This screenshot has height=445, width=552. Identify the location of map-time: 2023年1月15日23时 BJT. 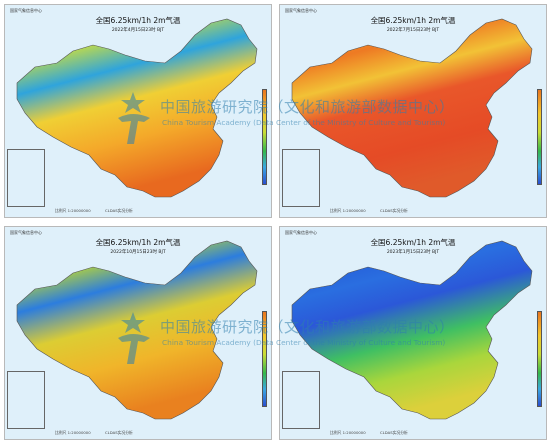
(413, 252).